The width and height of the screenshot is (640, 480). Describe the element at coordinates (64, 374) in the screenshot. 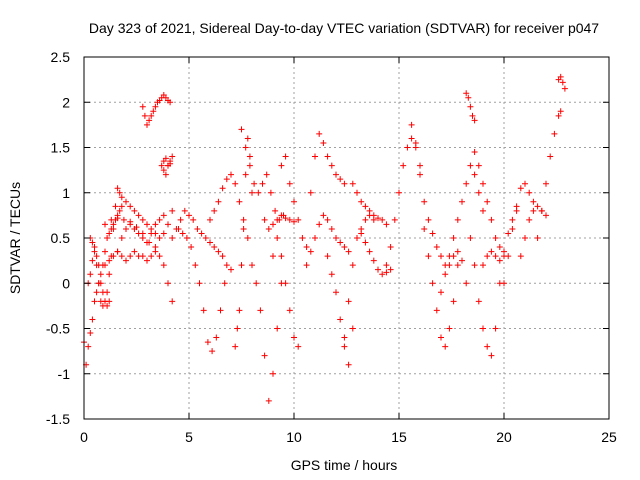

I see `y-tick-label: -1` at that location.